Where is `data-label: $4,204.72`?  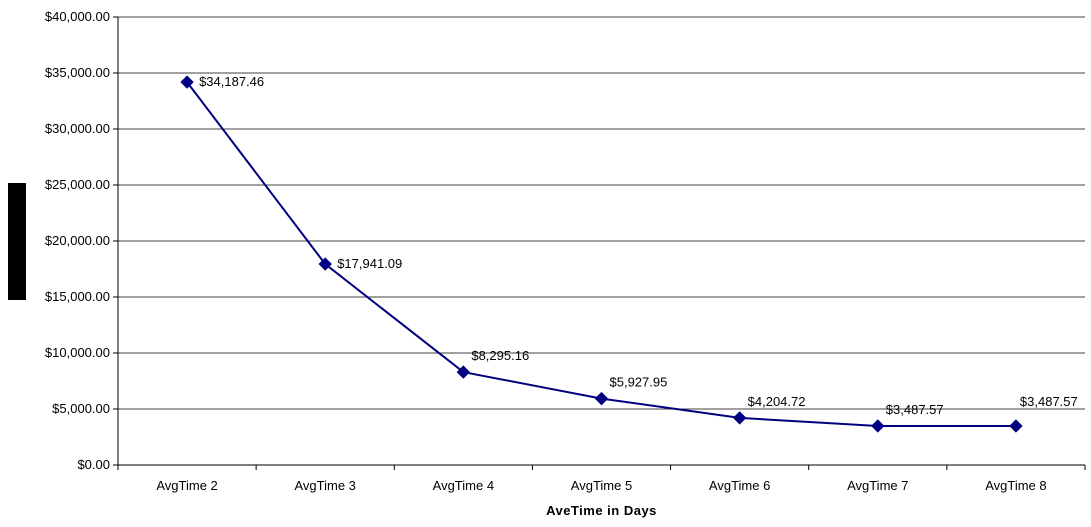
data-label: $4,204.72 is located at coordinates (777, 401).